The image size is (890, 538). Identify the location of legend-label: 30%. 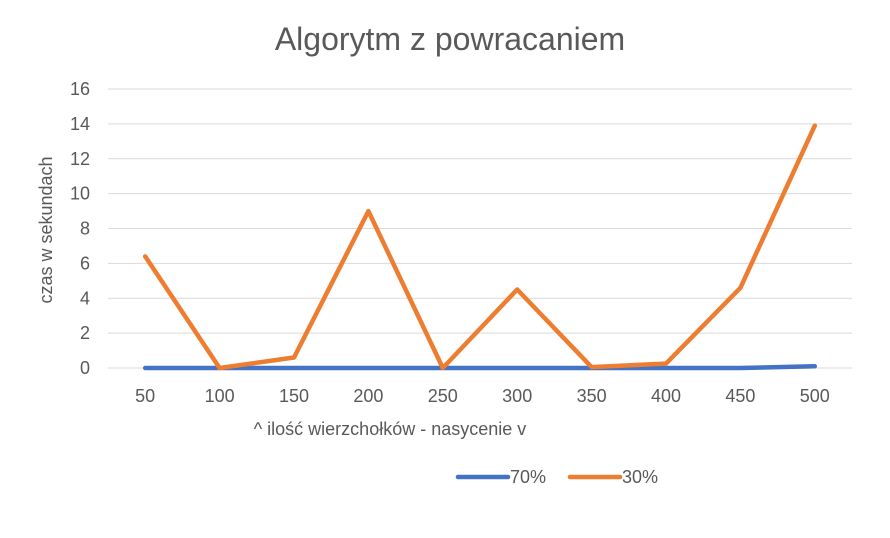
(640, 477).